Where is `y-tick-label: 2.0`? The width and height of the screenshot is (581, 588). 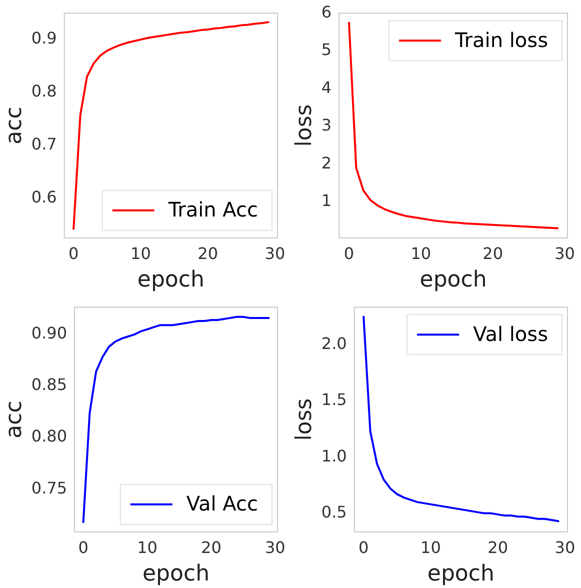 y-tick-label: 2.0 is located at coordinates (334, 343).